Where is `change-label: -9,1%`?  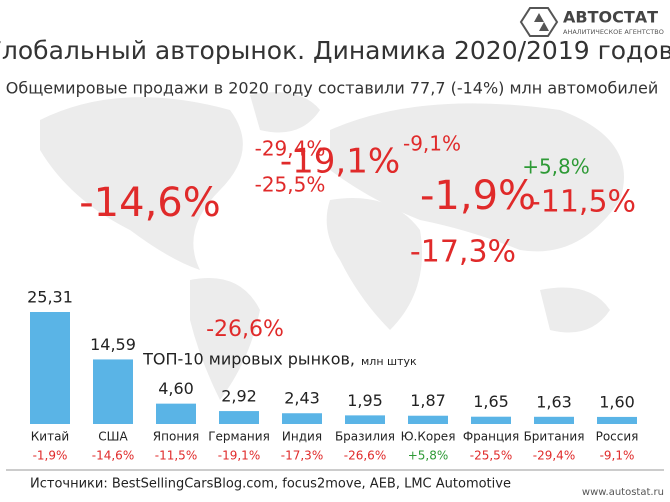 change-label: -9,1% is located at coordinates (617, 456).